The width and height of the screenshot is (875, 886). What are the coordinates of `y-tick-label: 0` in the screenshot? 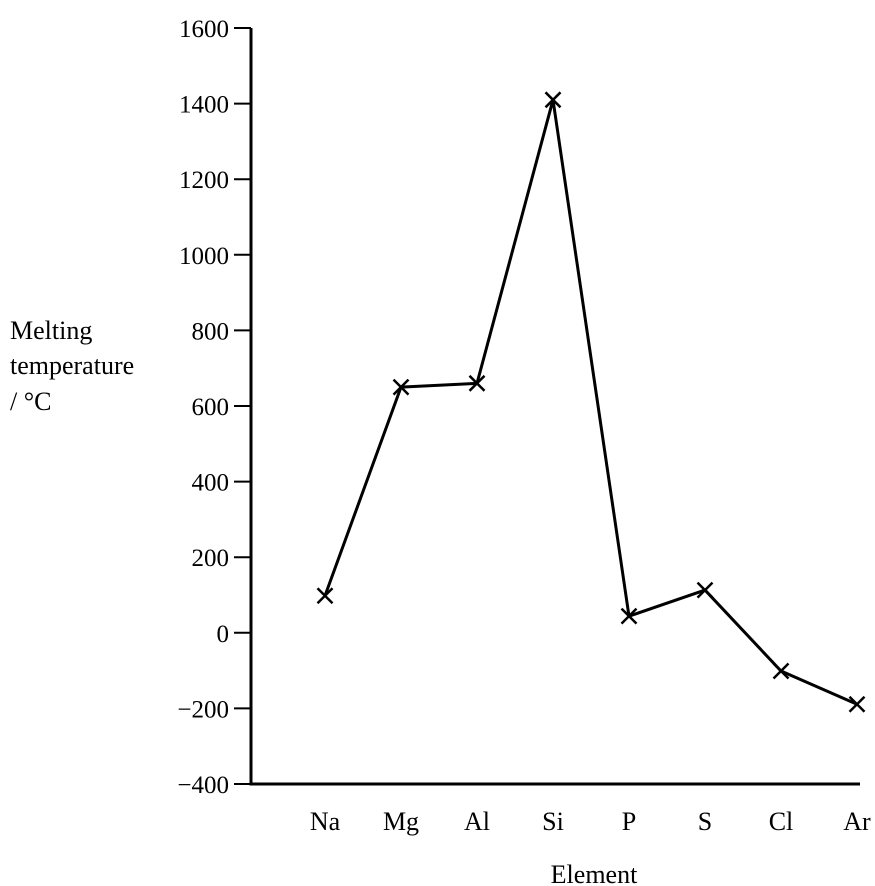 It's located at (223, 634).